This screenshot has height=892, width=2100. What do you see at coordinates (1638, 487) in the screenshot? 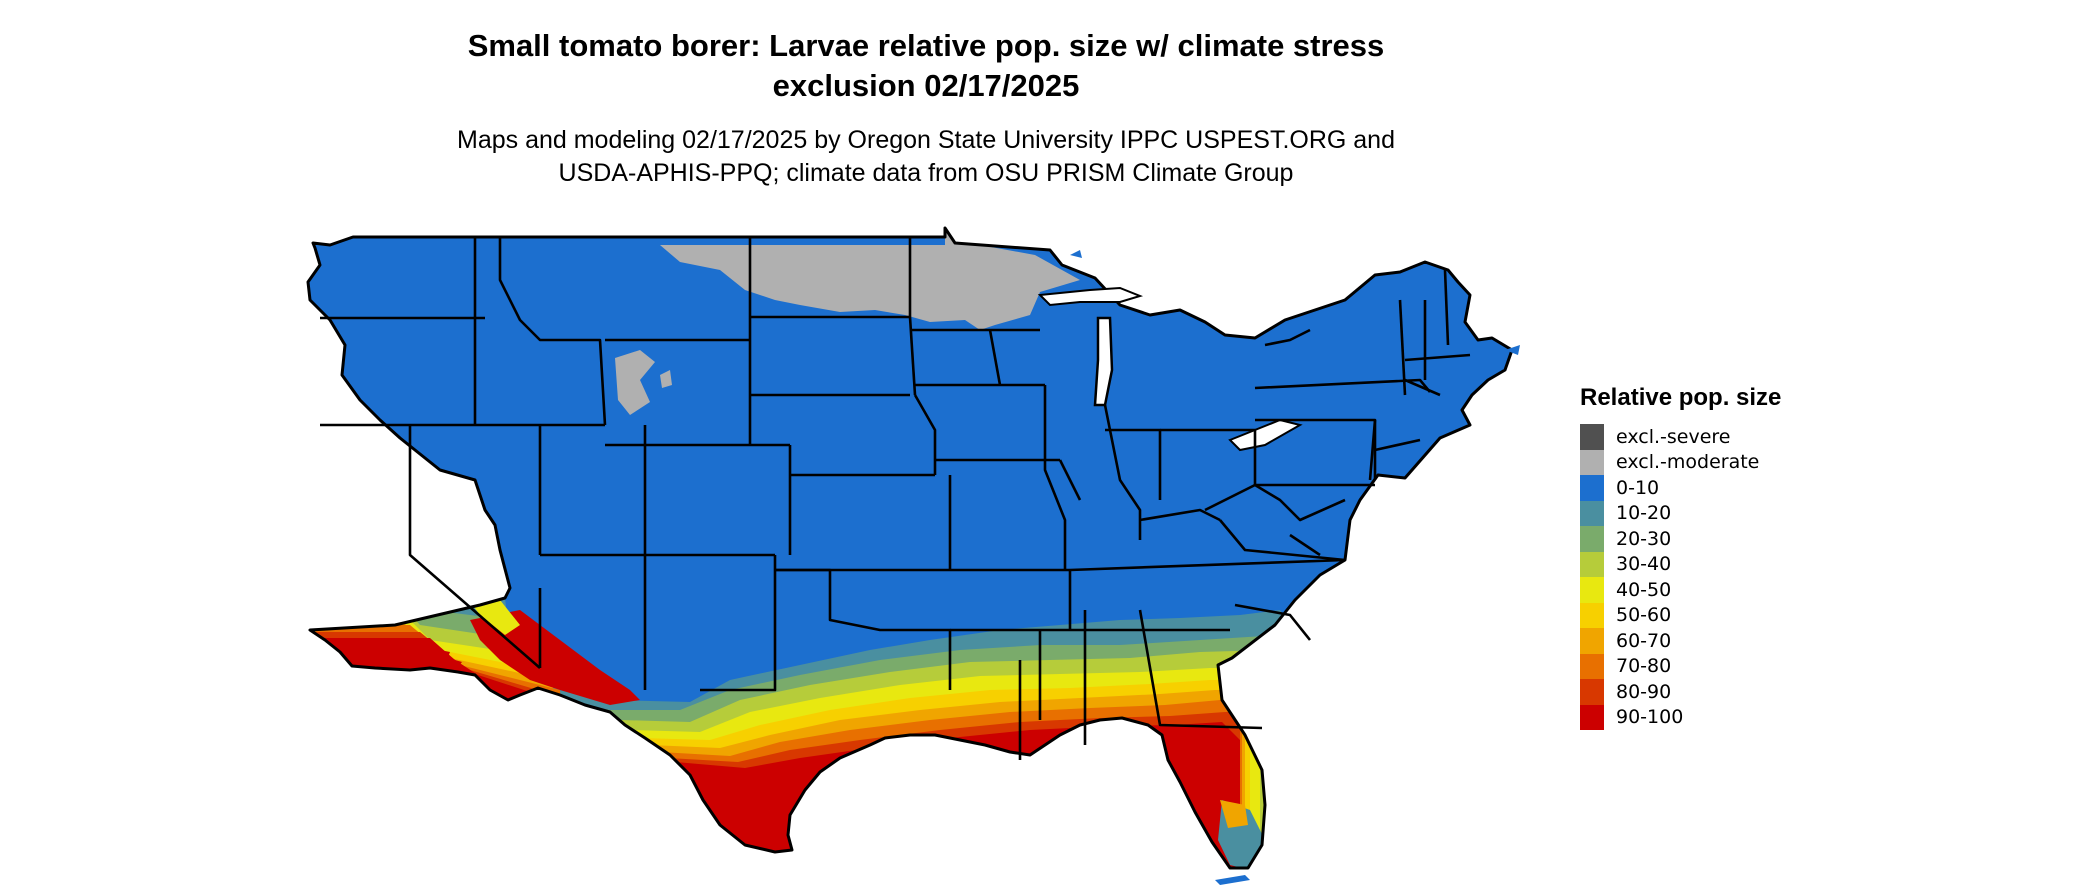
I see `legend-label: 0-10` at bounding box center [1638, 487].